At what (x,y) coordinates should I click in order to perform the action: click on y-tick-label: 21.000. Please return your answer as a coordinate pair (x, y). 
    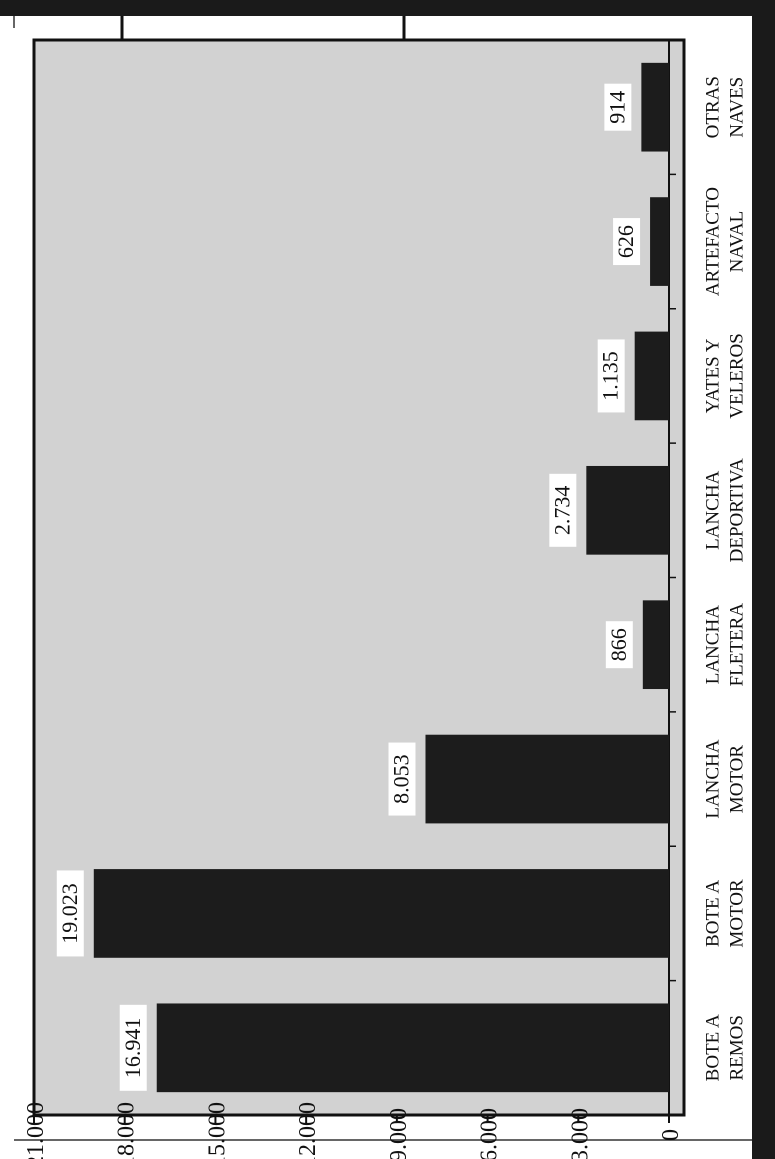
    Looking at the image, I should click on (36, 1130).